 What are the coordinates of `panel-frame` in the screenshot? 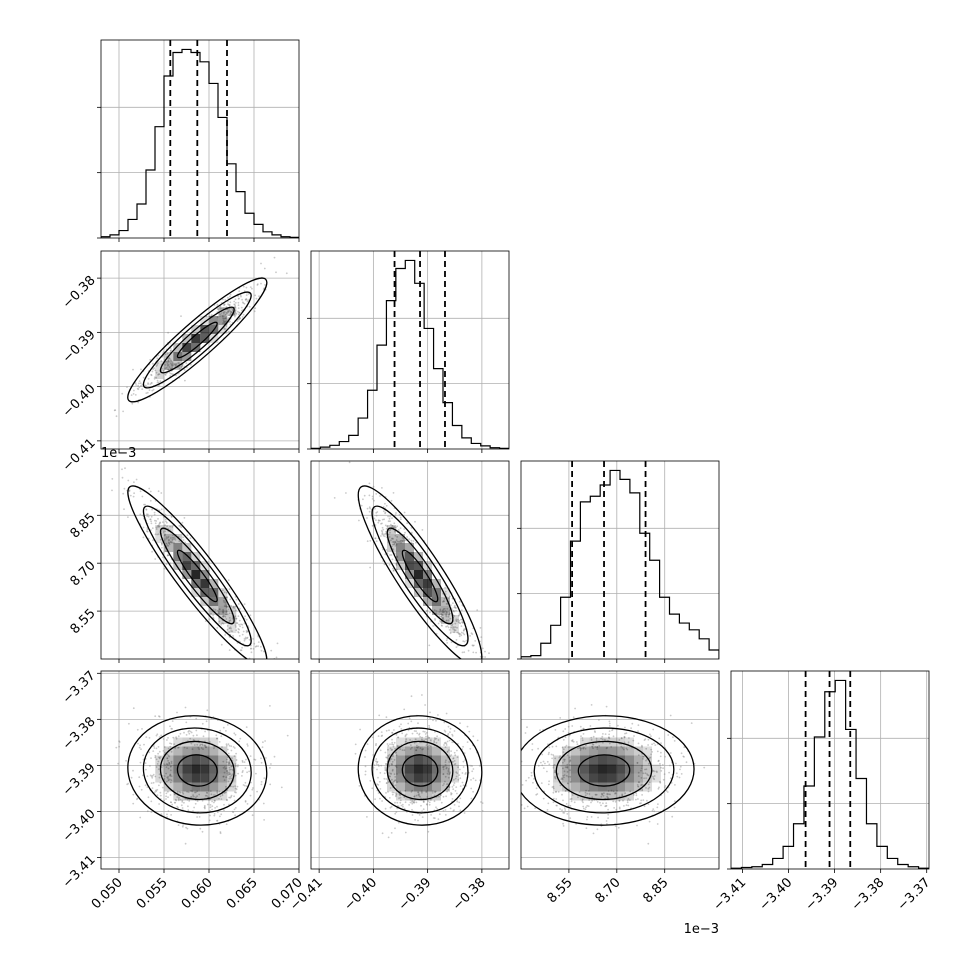 It's located at (200, 770).